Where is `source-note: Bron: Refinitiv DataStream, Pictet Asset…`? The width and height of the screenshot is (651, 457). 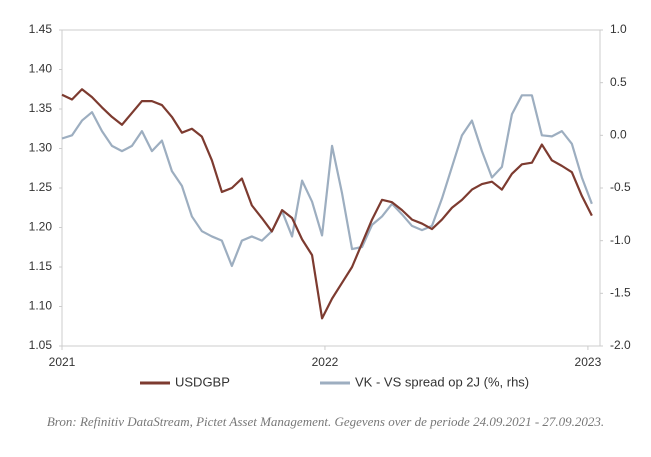 source-note: Bron: Refinitiv DataStream, Pictet Asset… is located at coordinates (325, 421).